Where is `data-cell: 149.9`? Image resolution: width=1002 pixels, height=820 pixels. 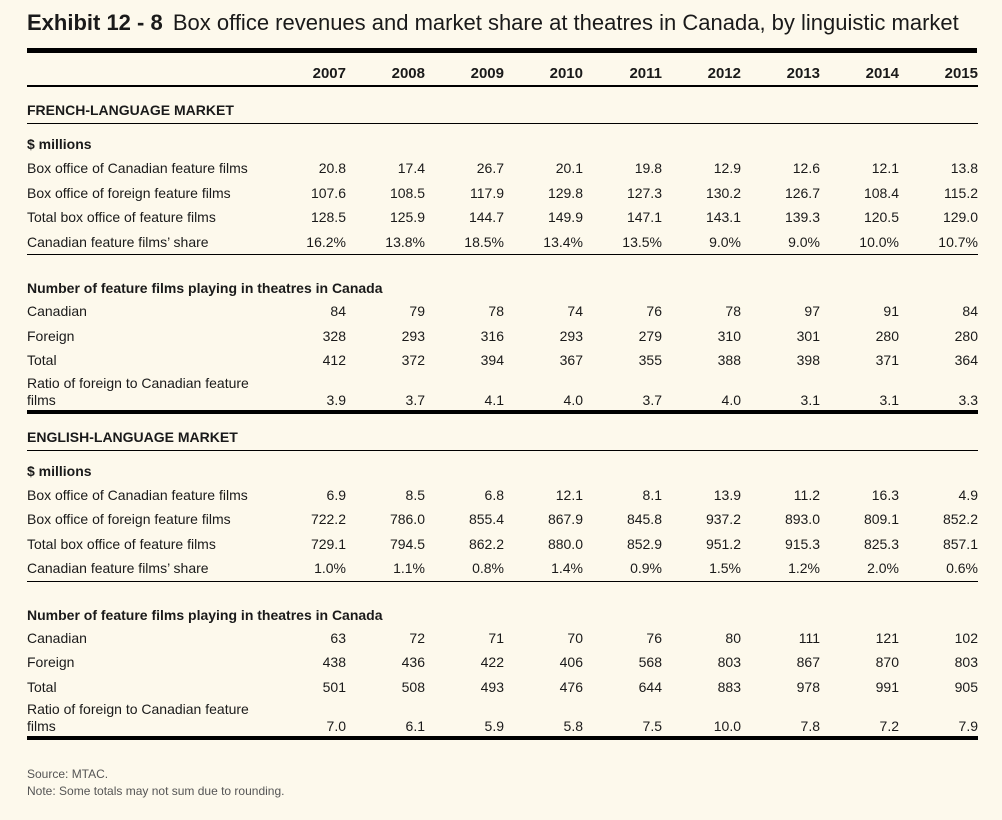
data-cell: 149.9 is located at coordinates (565, 217).